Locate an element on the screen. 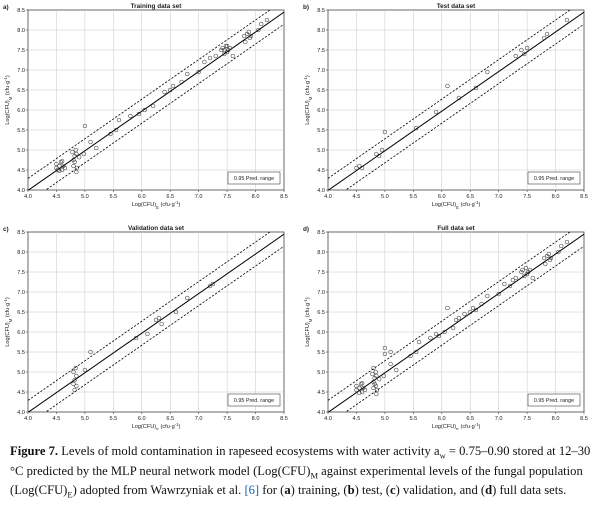  caption-reference-link: [6] is located at coordinates (252, 490).